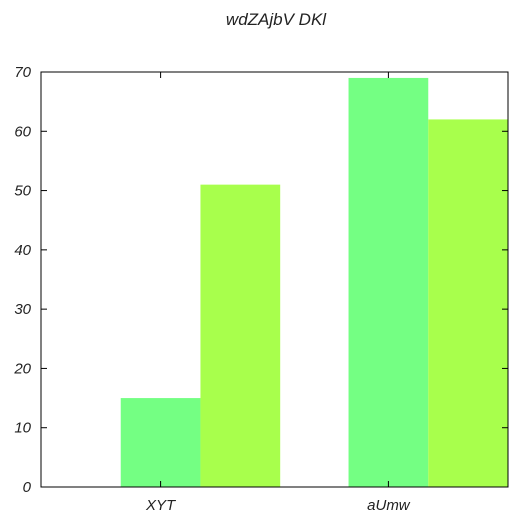 This screenshot has width=525, height=530. I want to click on x-tick-label: aUmw, so click(389, 505).